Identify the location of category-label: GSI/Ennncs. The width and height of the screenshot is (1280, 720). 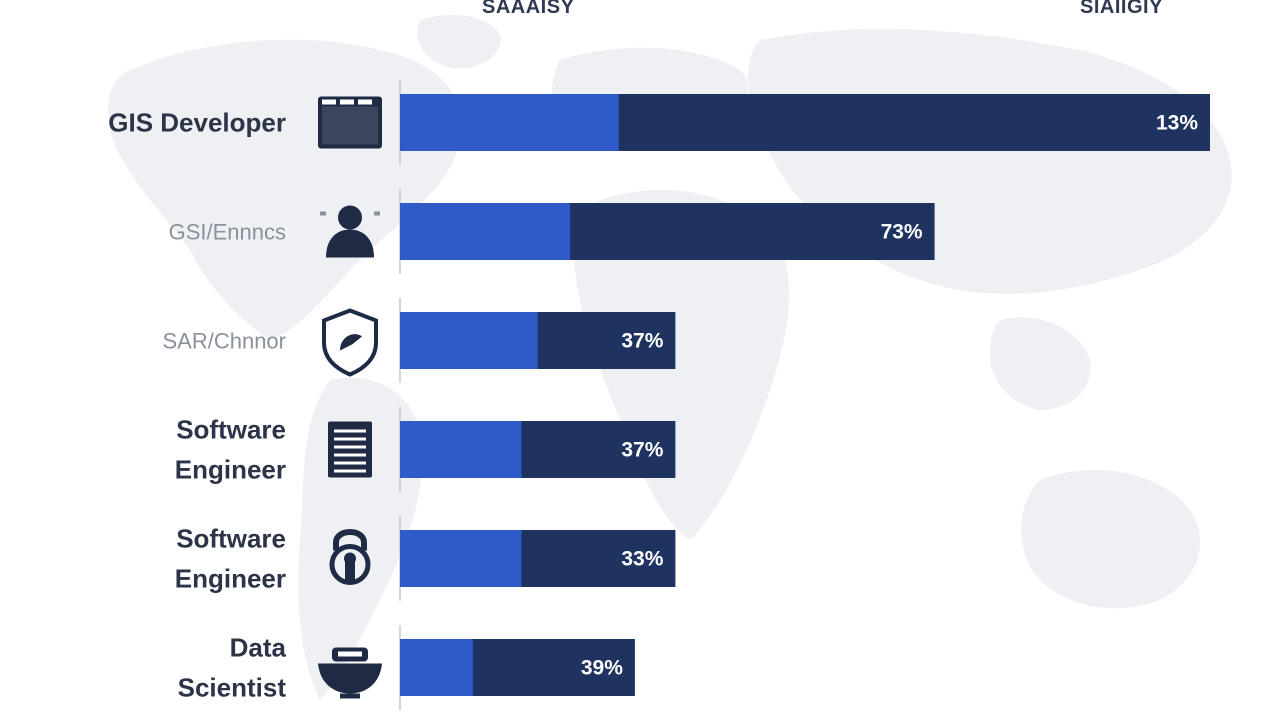
(227, 232).